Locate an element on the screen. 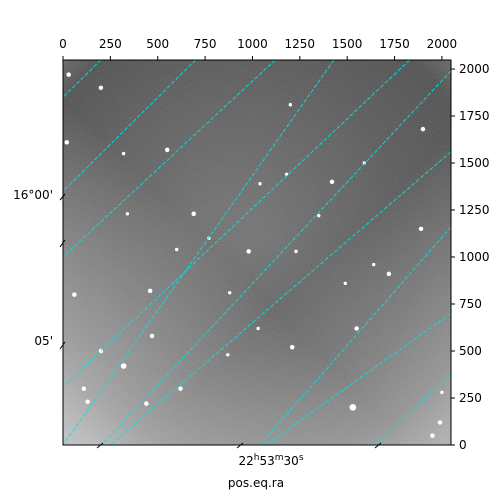 The width and height of the screenshot is (500, 500). y-tick-label: 1750 is located at coordinates (474, 116).